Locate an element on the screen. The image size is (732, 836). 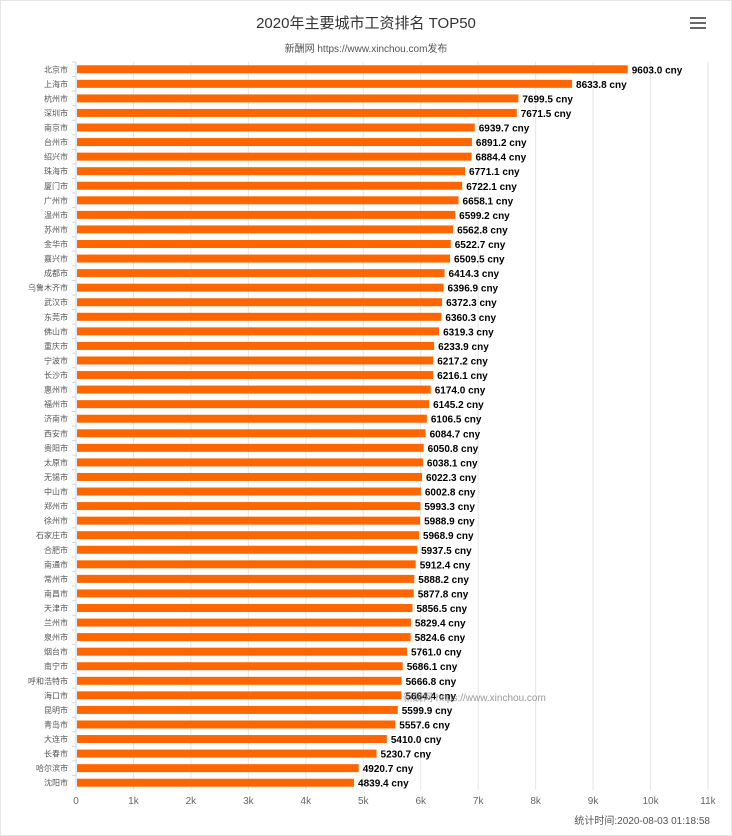
data-label: 4920.7 cny is located at coordinates (388, 769).